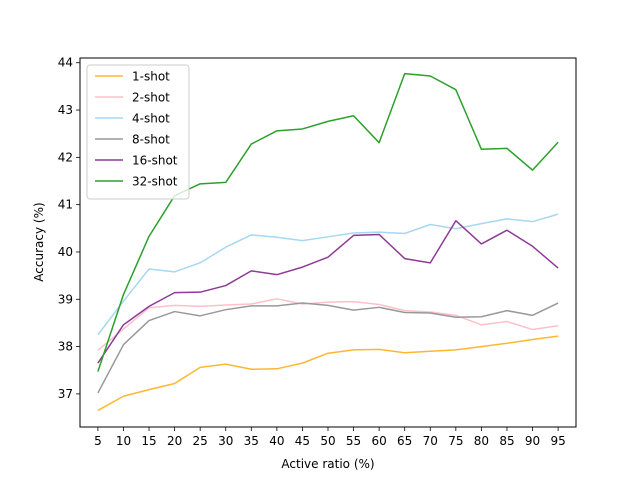 This screenshot has width=640, height=480. What do you see at coordinates (327, 464) in the screenshot?
I see `x-axis-title: Active ratio (%)` at bounding box center [327, 464].